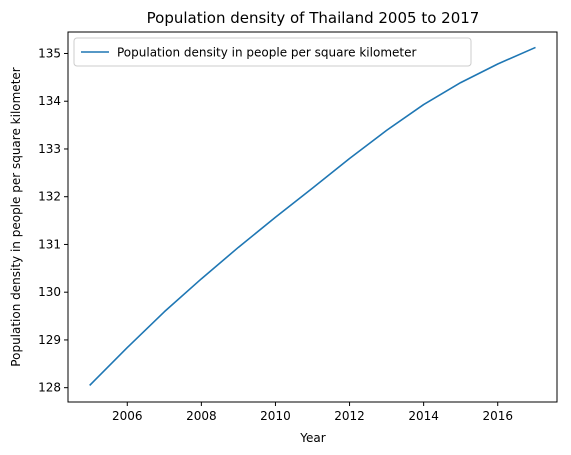 The width and height of the screenshot is (571, 455). What do you see at coordinates (49, 340) in the screenshot?
I see `y-tick-label: 129` at bounding box center [49, 340].